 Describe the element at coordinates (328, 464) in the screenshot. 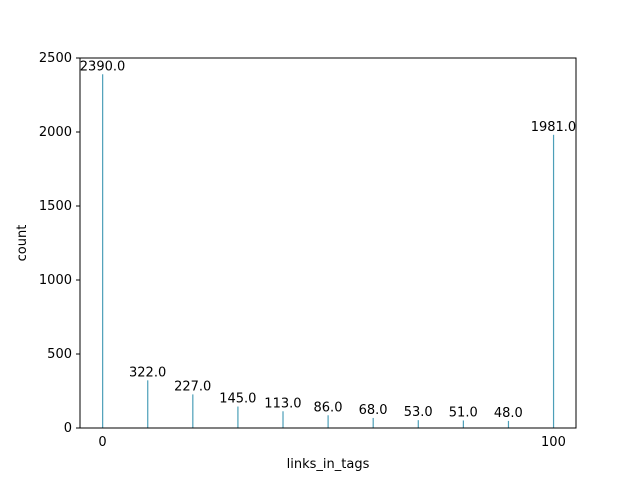

I see `x-axis-label: links_in_tags` at that location.